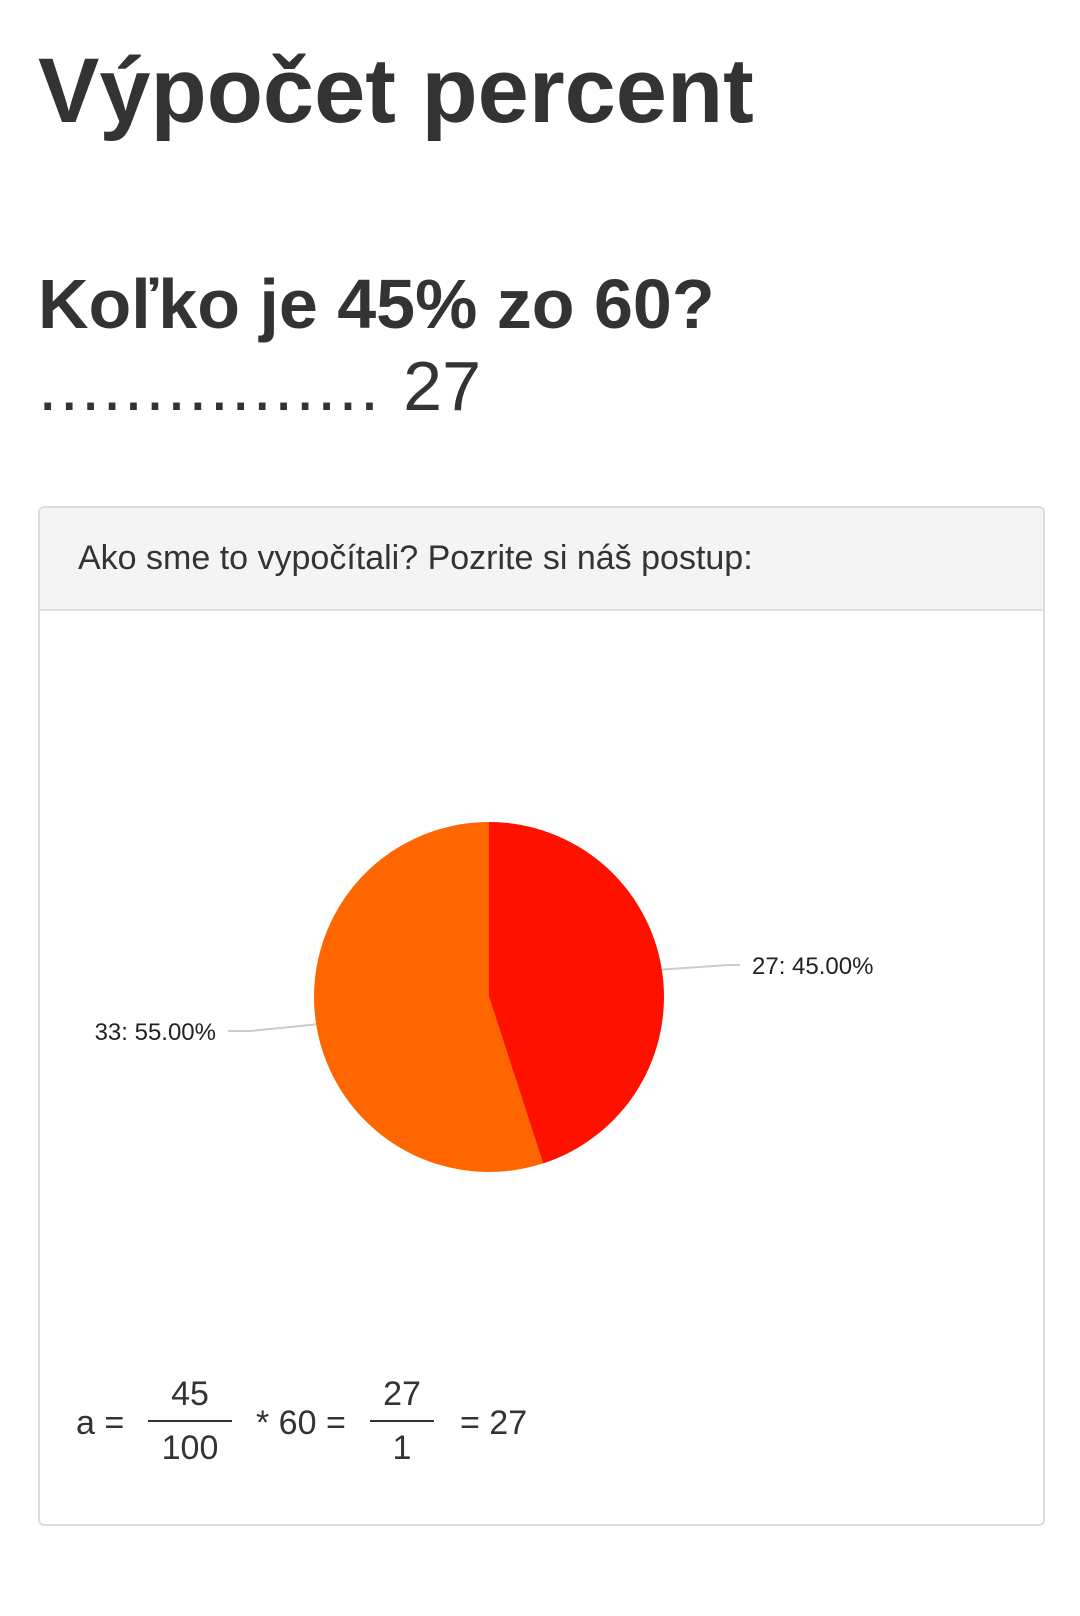  Describe the element at coordinates (402, 1394) in the screenshot. I see `fraction-2-numerator: 27` at that location.